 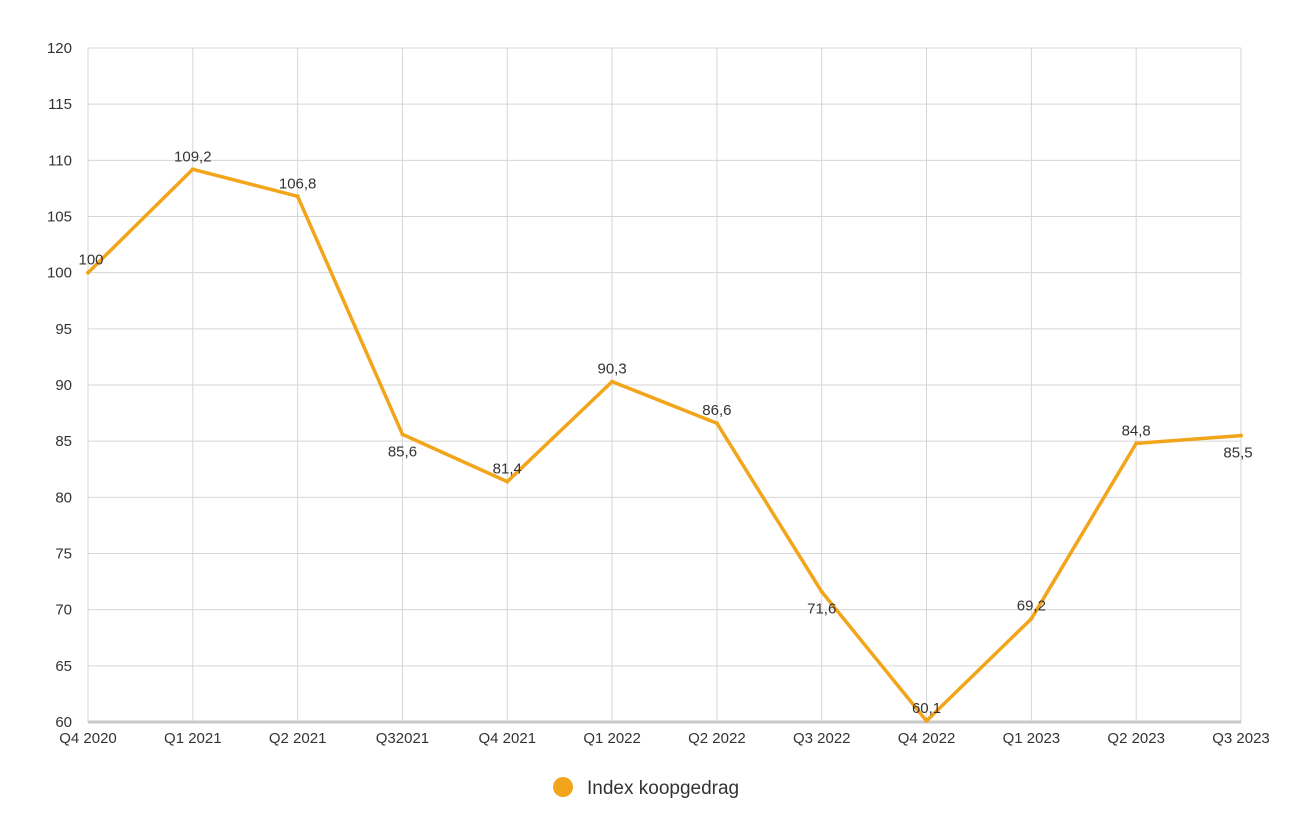 What do you see at coordinates (59, 273) in the screenshot?
I see `y-tick-label: 100` at bounding box center [59, 273].